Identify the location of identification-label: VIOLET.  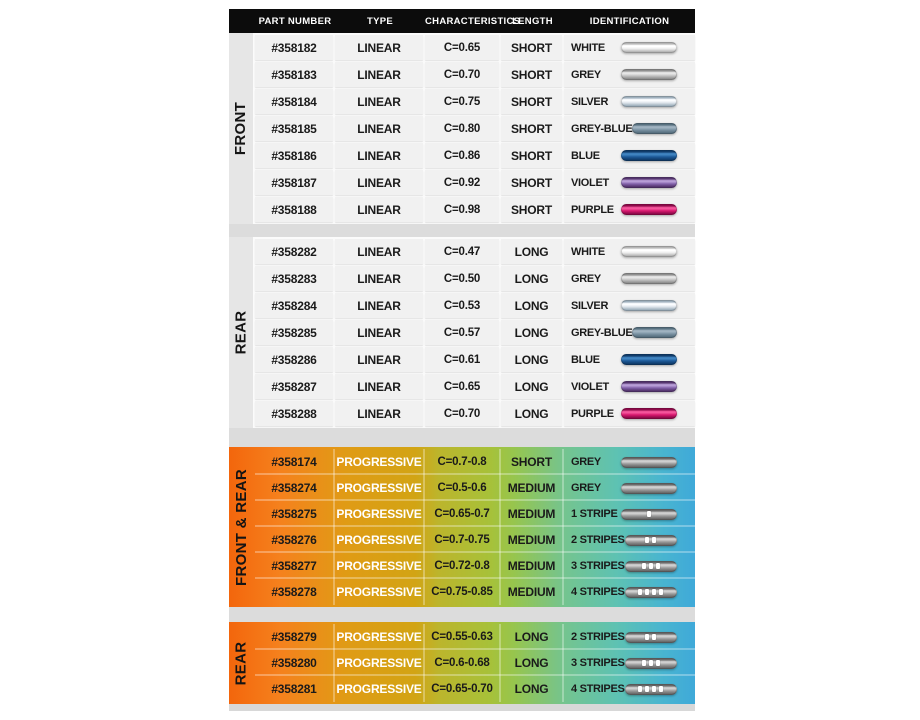
(590, 182).